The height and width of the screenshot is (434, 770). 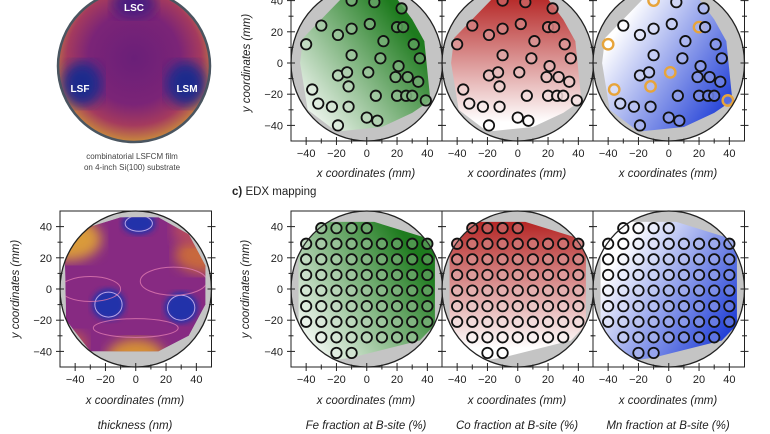 I want to click on panel-thickness: −40 −20 0 20 40 −40 −20 0 20 40, so click(x=124, y=298).